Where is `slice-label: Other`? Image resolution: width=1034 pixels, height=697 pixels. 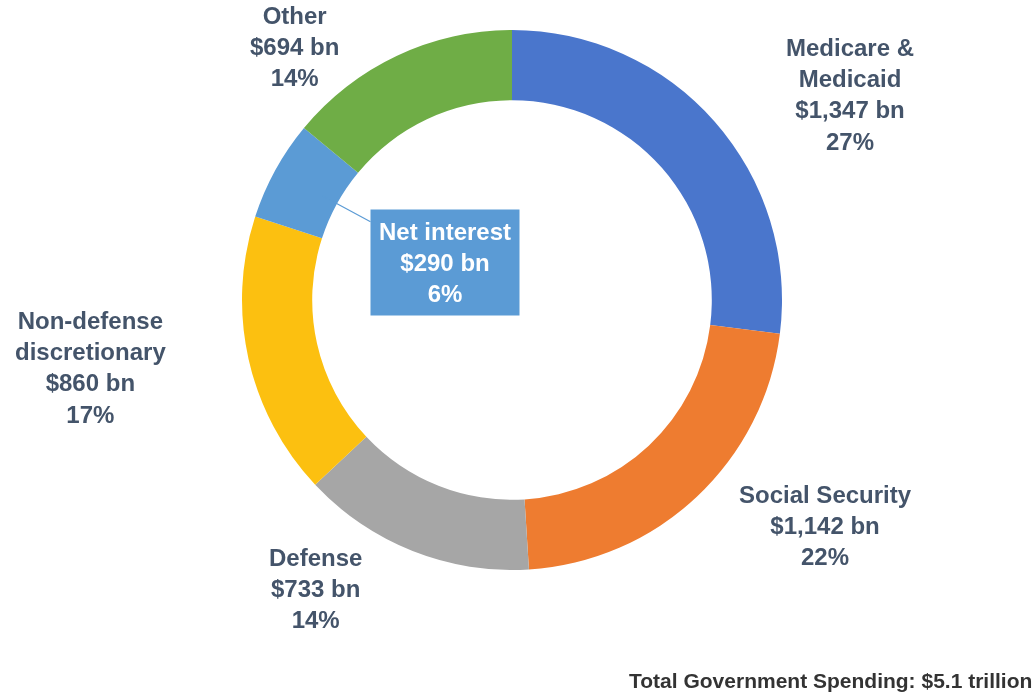
slice-label: Other is located at coordinates (294, 15).